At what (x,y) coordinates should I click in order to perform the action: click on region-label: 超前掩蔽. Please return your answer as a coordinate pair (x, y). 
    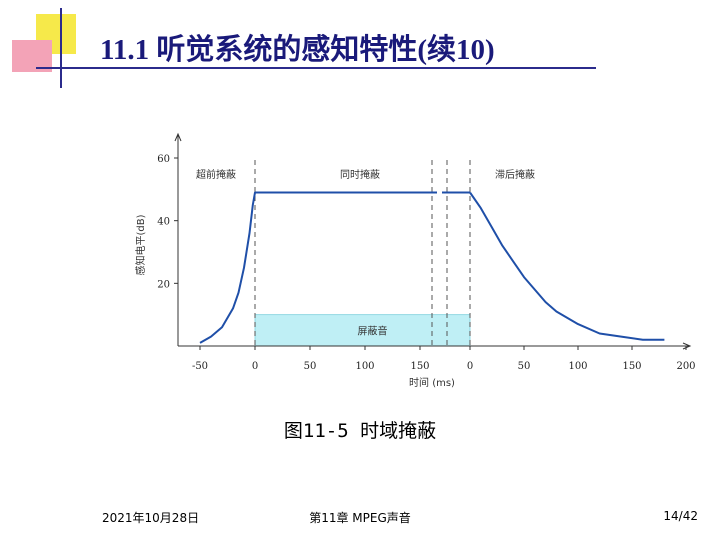
    Looking at the image, I should click on (216, 174).